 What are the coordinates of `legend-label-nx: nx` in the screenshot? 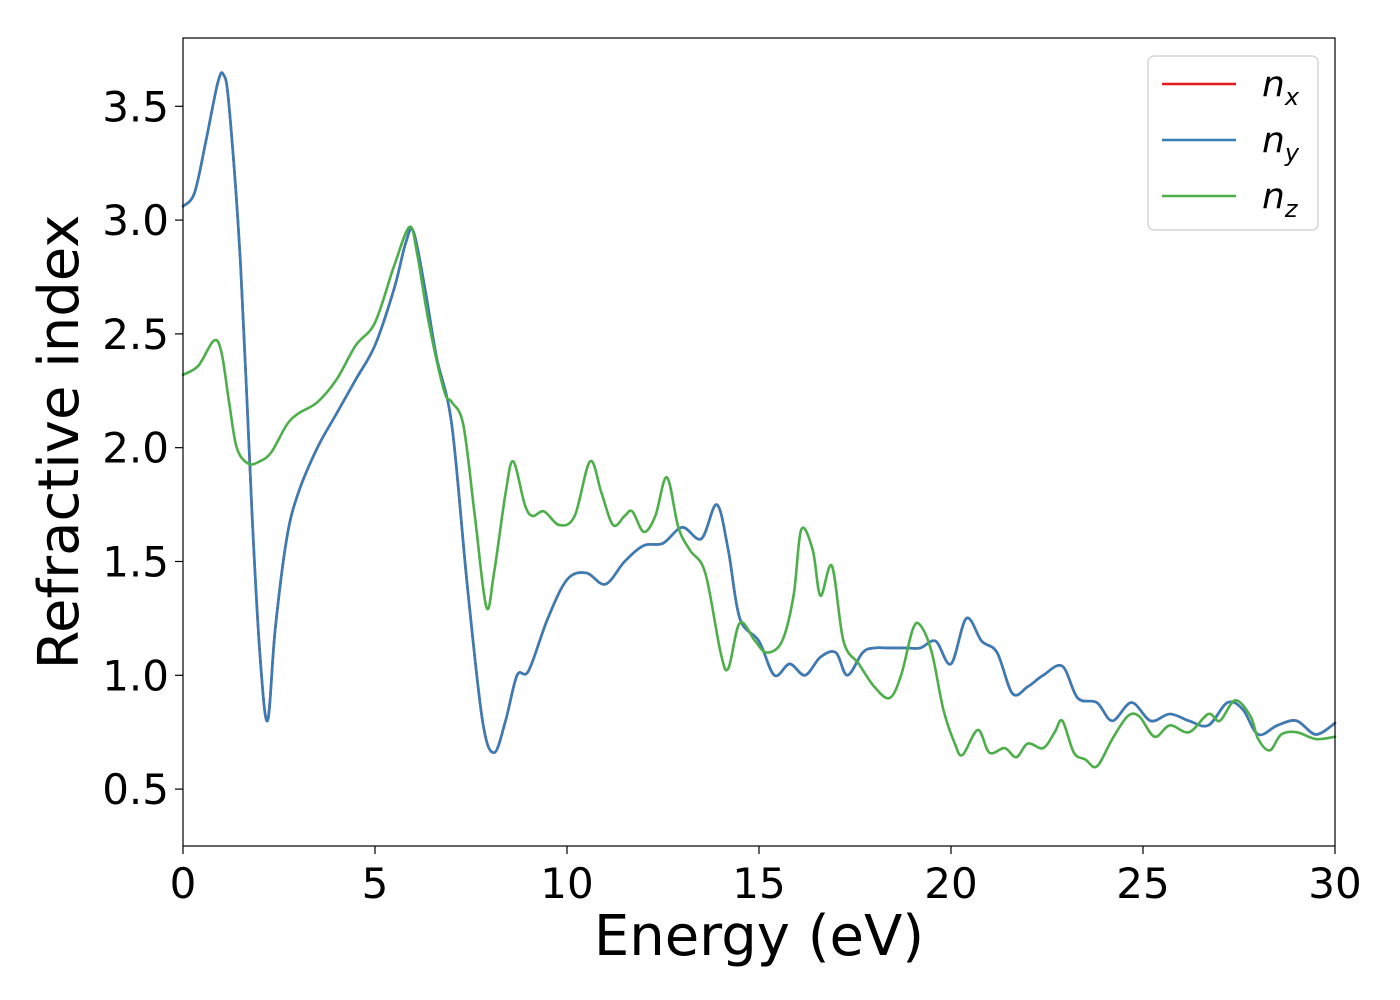 It's located at (1281, 87).